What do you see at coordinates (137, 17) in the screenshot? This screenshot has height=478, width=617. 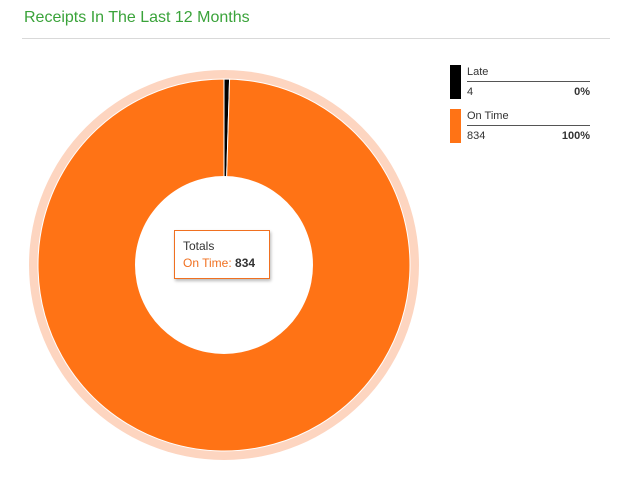 I see `panel-title: Receipts In The Last 12 Months` at bounding box center [137, 17].